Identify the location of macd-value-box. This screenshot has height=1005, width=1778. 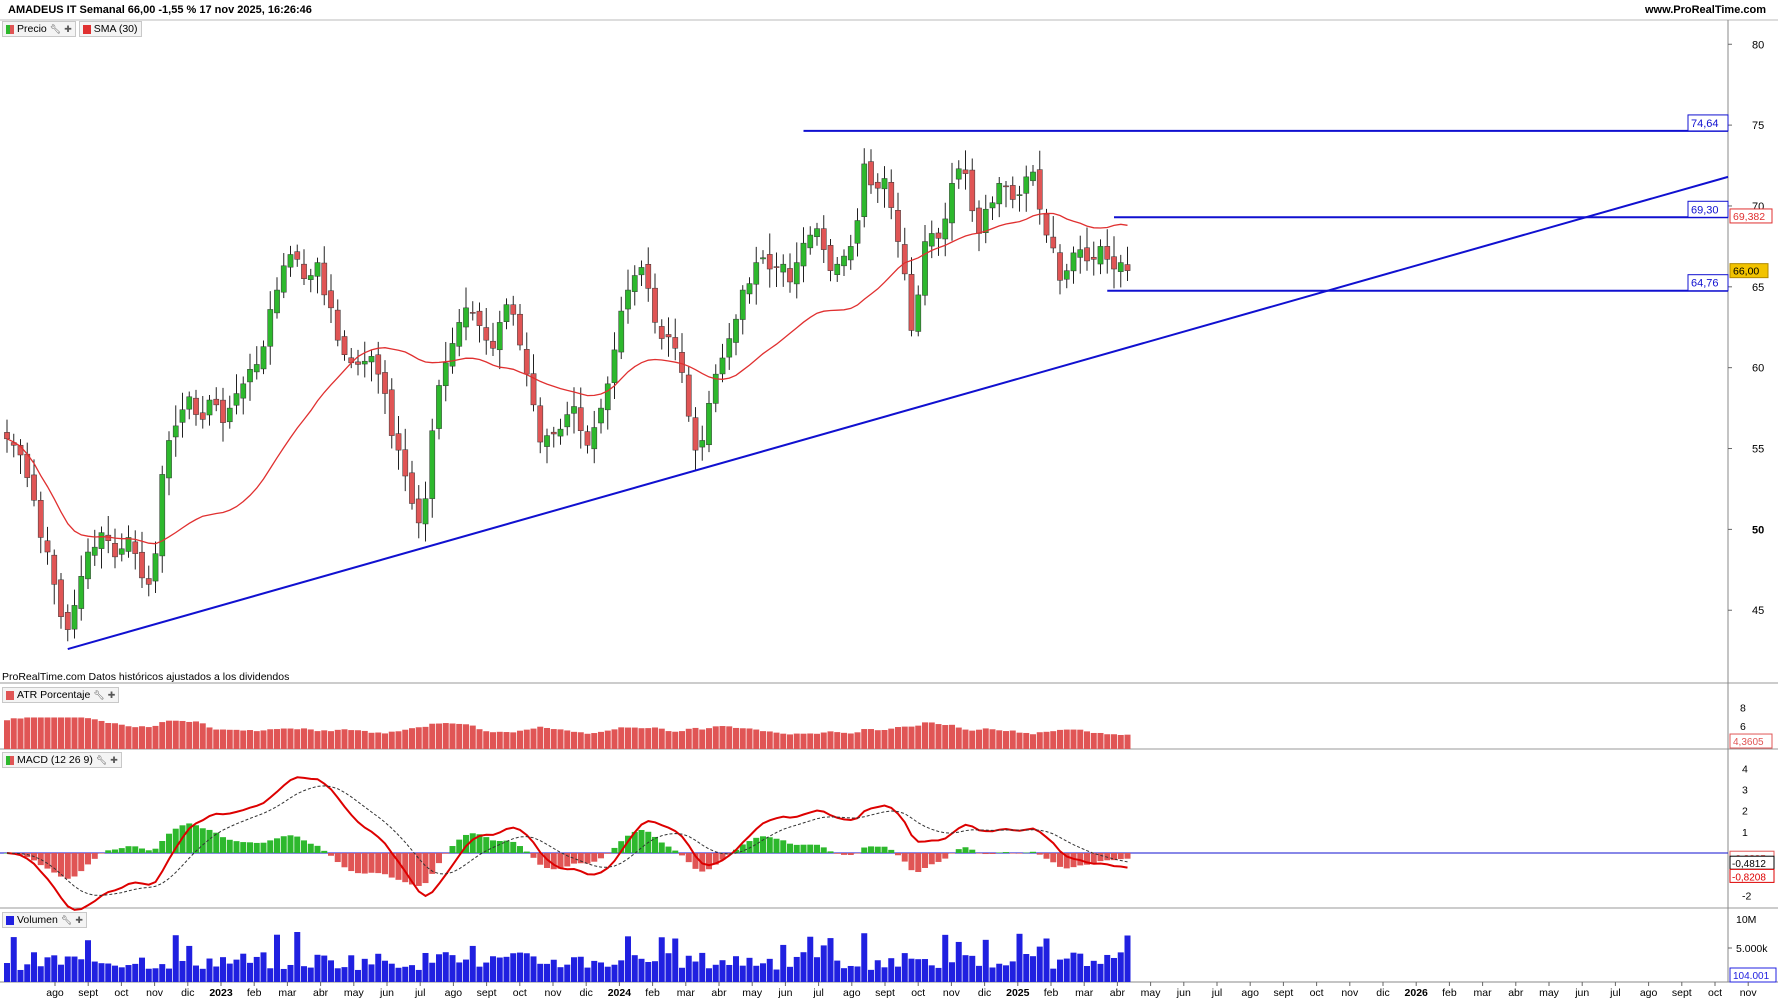
(1752, 875).